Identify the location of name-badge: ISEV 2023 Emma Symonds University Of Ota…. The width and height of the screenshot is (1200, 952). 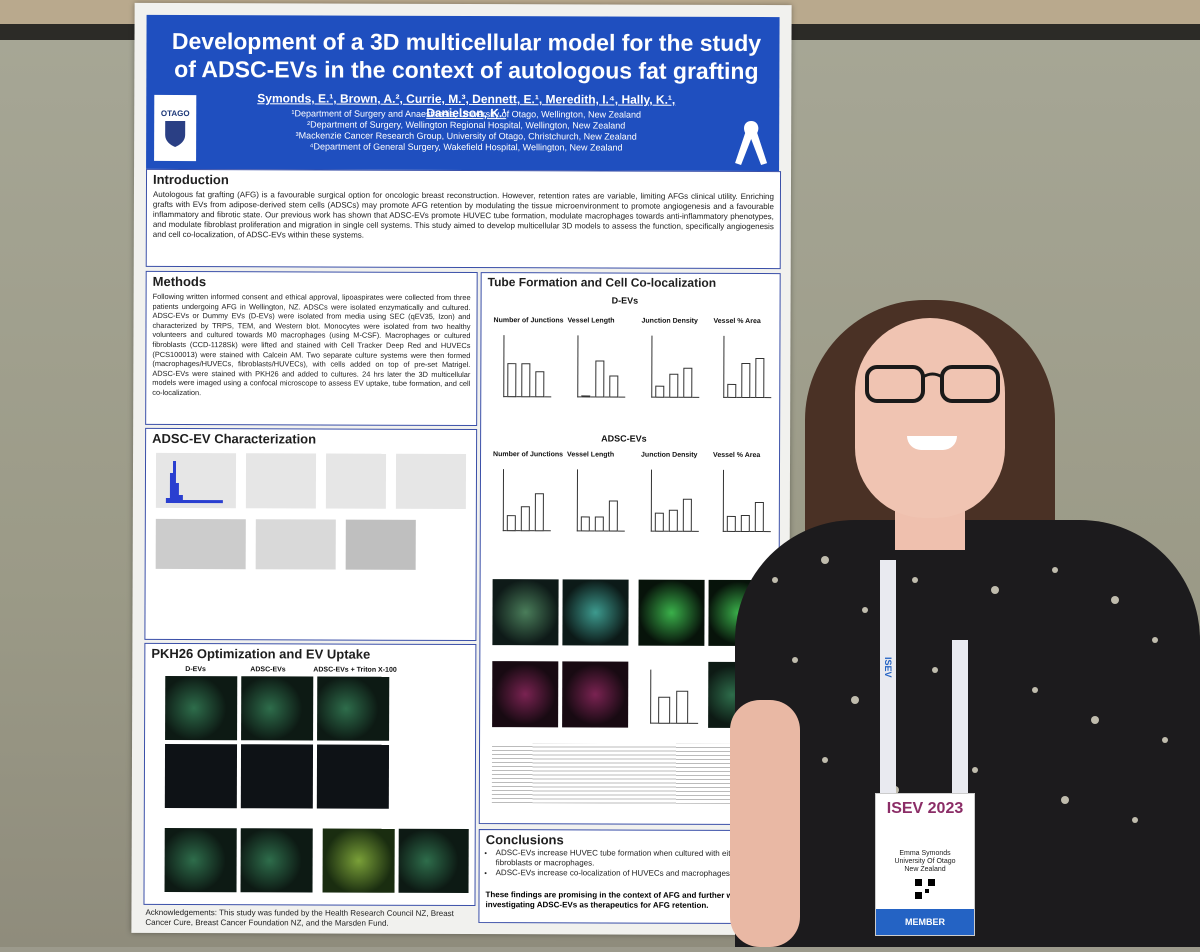
(925, 864).